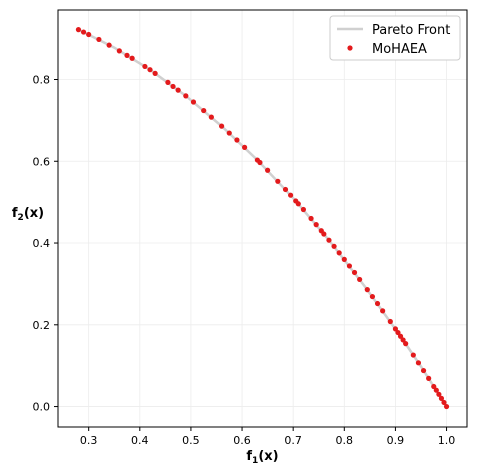 This screenshot has height=466, width=479. Describe the element at coordinates (447, 440) in the screenshot. I see `x-tick-label: 1.0` at that location.